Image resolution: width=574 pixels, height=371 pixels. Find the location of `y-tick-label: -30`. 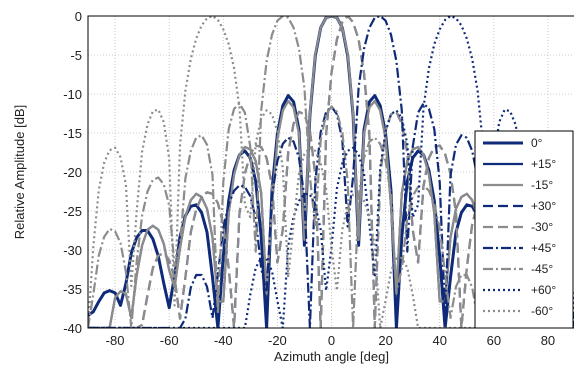

y-tick-label: -30 is located at coordinates (72, 250).